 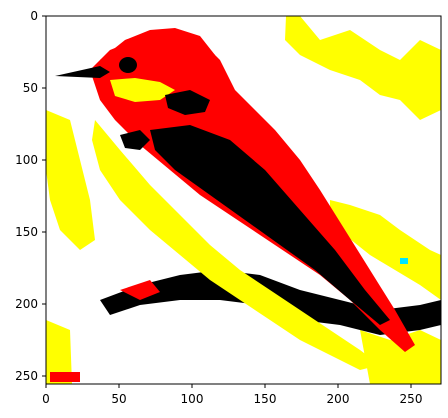 I want to click on bottom-red-mark, so click(x=65, y=377).